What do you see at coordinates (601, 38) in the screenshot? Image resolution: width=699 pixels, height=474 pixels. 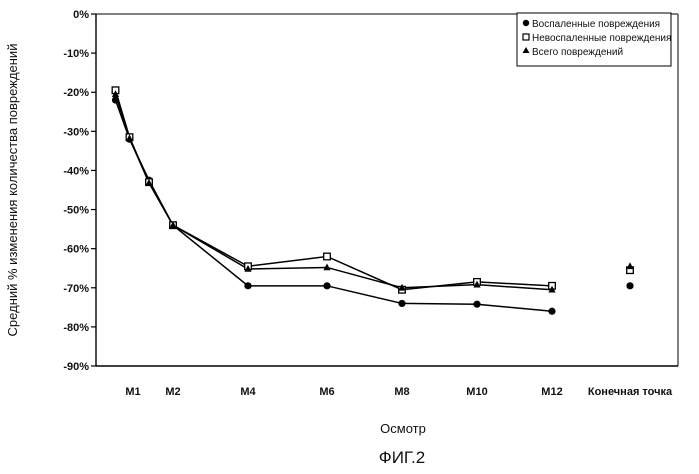 I see `legend-label-1: Невоспаленные повреждения` at bounding box center [601, 38].